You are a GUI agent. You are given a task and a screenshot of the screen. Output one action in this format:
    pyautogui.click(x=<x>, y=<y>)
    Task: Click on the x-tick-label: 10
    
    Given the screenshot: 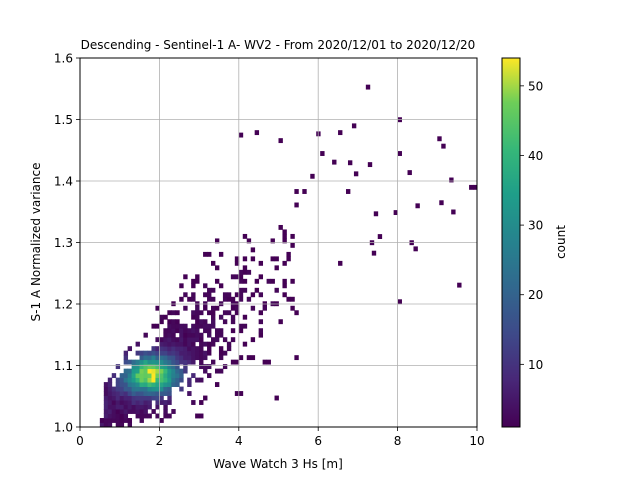 What is the action you would take?
    pyautogui.click(x=476, y=441)
    